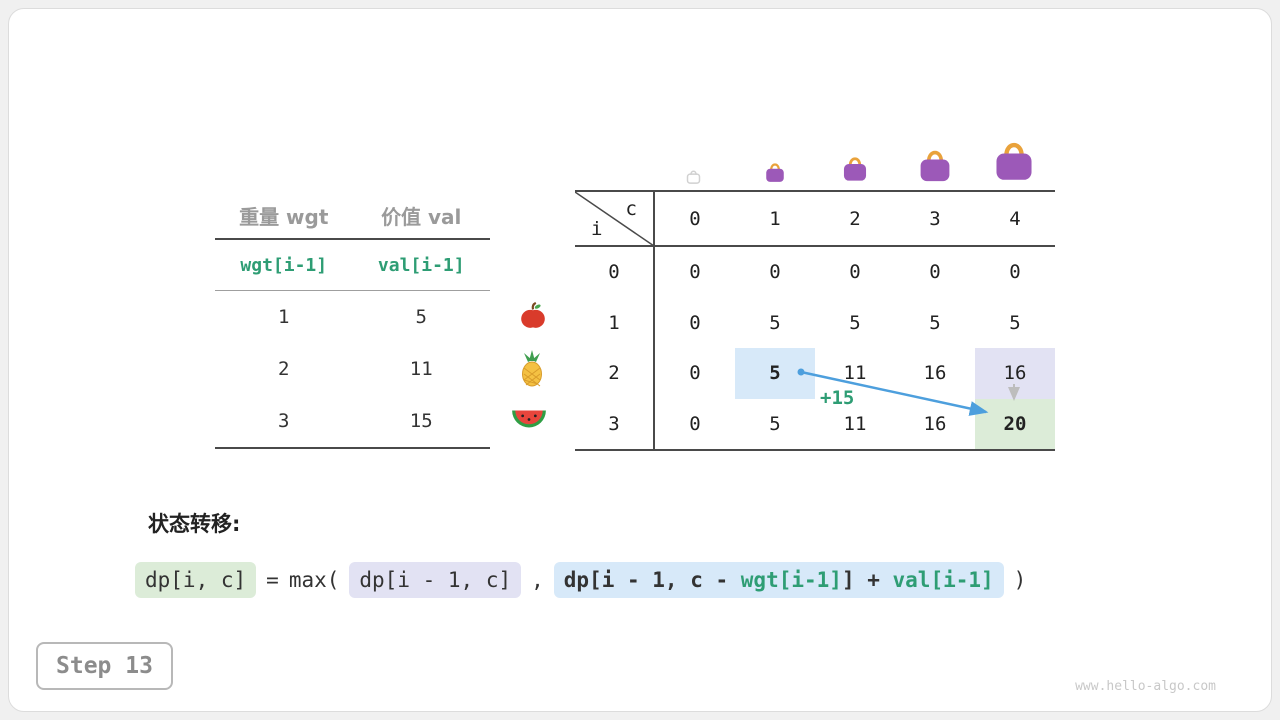 This screenshot has height=720, width=1280. Describe the element at coordinates (272, 580) in the screenshot. I see `formula-equals: =` at that location.